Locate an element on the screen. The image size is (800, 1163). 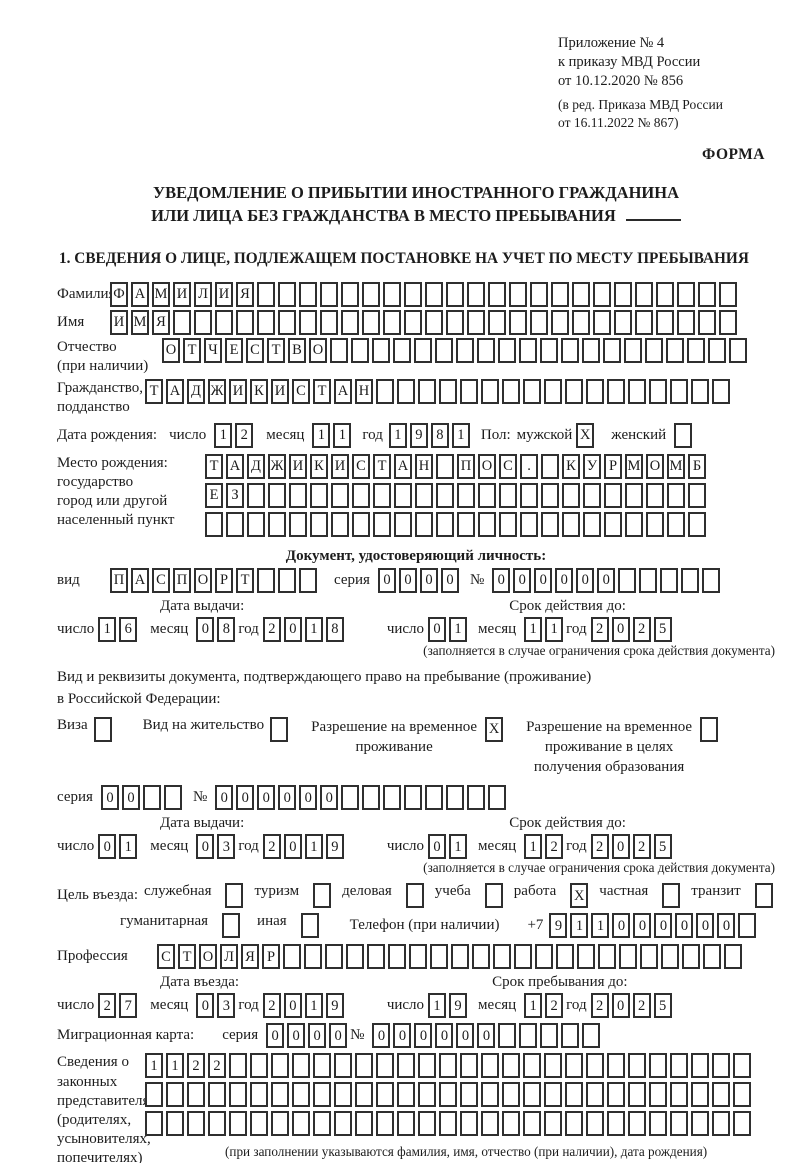
cell-box: Е is located at coordinates (214, 495).